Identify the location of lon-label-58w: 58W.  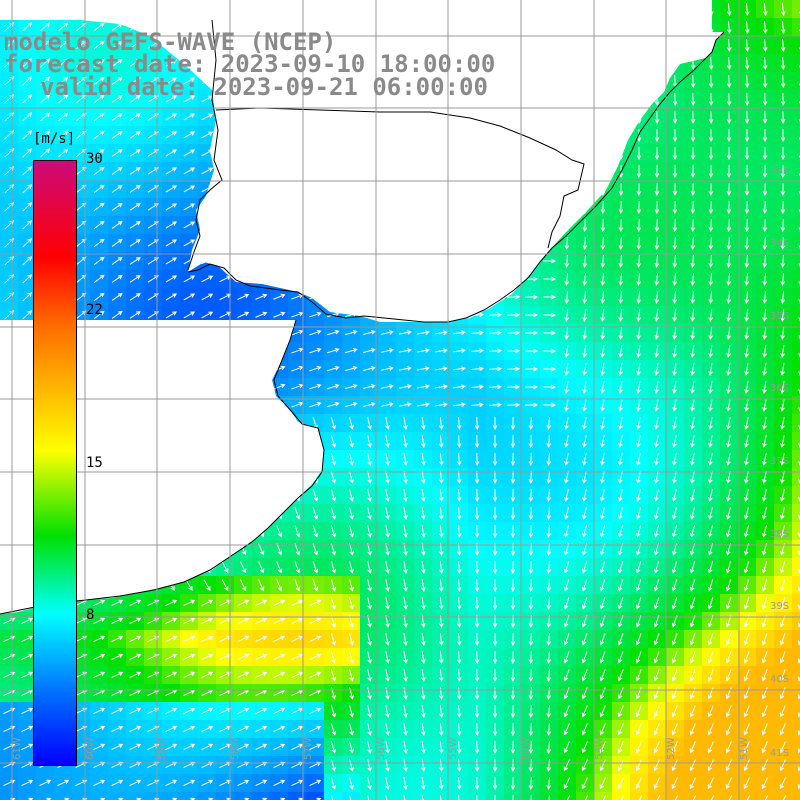
(235, 748).